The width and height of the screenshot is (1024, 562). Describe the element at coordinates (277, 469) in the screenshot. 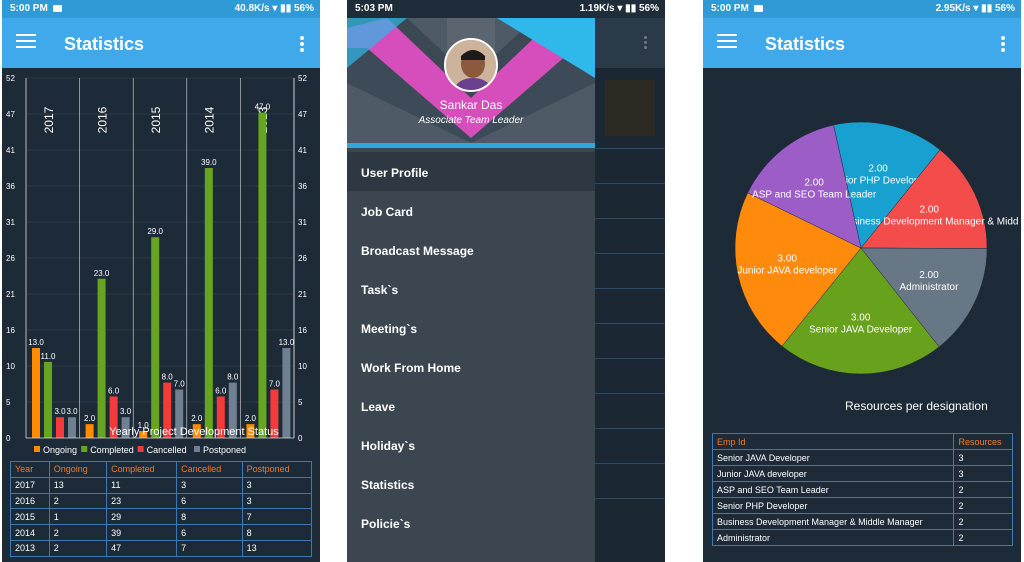

I see `column-header: Postponed` at that location.